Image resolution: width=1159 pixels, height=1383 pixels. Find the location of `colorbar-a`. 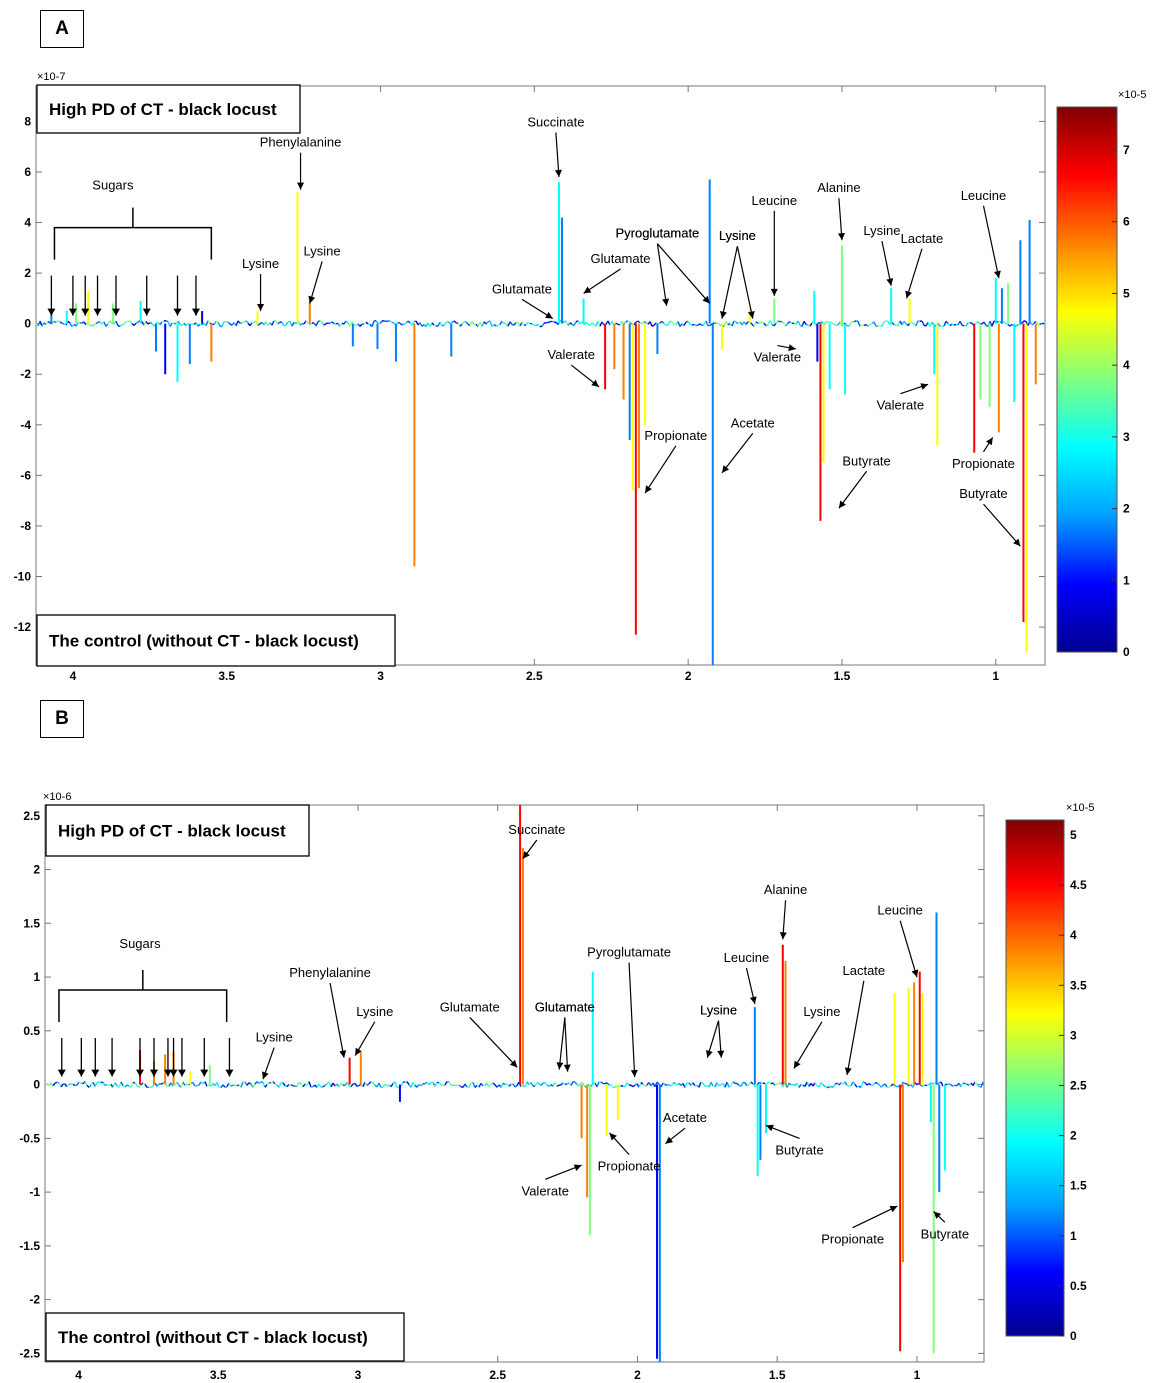

colorbar-a is located at coordinates (1087, 379).